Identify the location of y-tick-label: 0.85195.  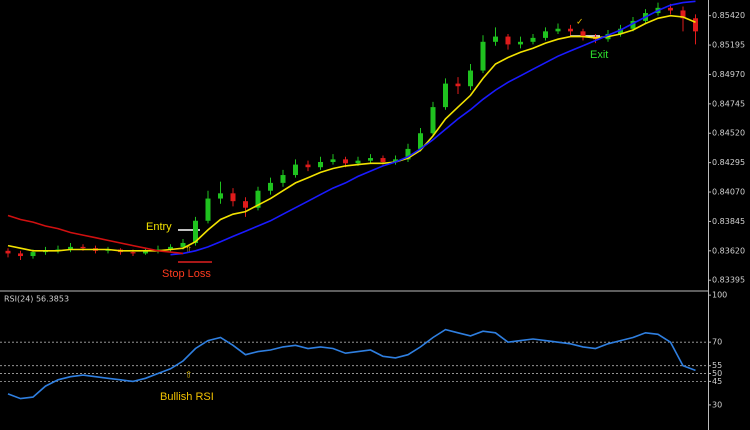
(728, 45).